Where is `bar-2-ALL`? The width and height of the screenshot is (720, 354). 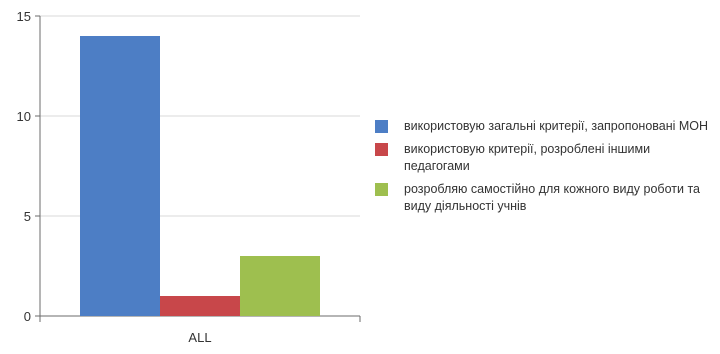 bar-2-ALL is located at coordinates (200, 306).